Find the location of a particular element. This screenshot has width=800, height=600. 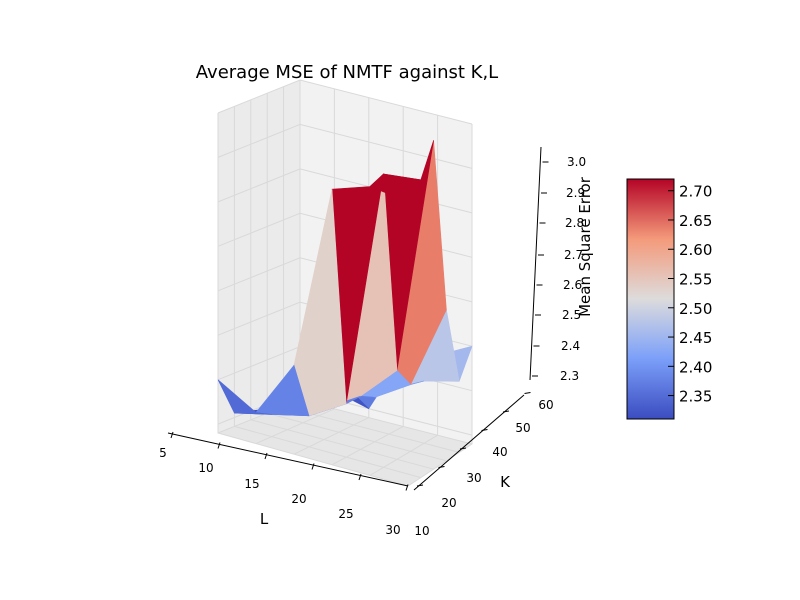

z-tick-label: 2.6 is located at coordinates (572, 285).